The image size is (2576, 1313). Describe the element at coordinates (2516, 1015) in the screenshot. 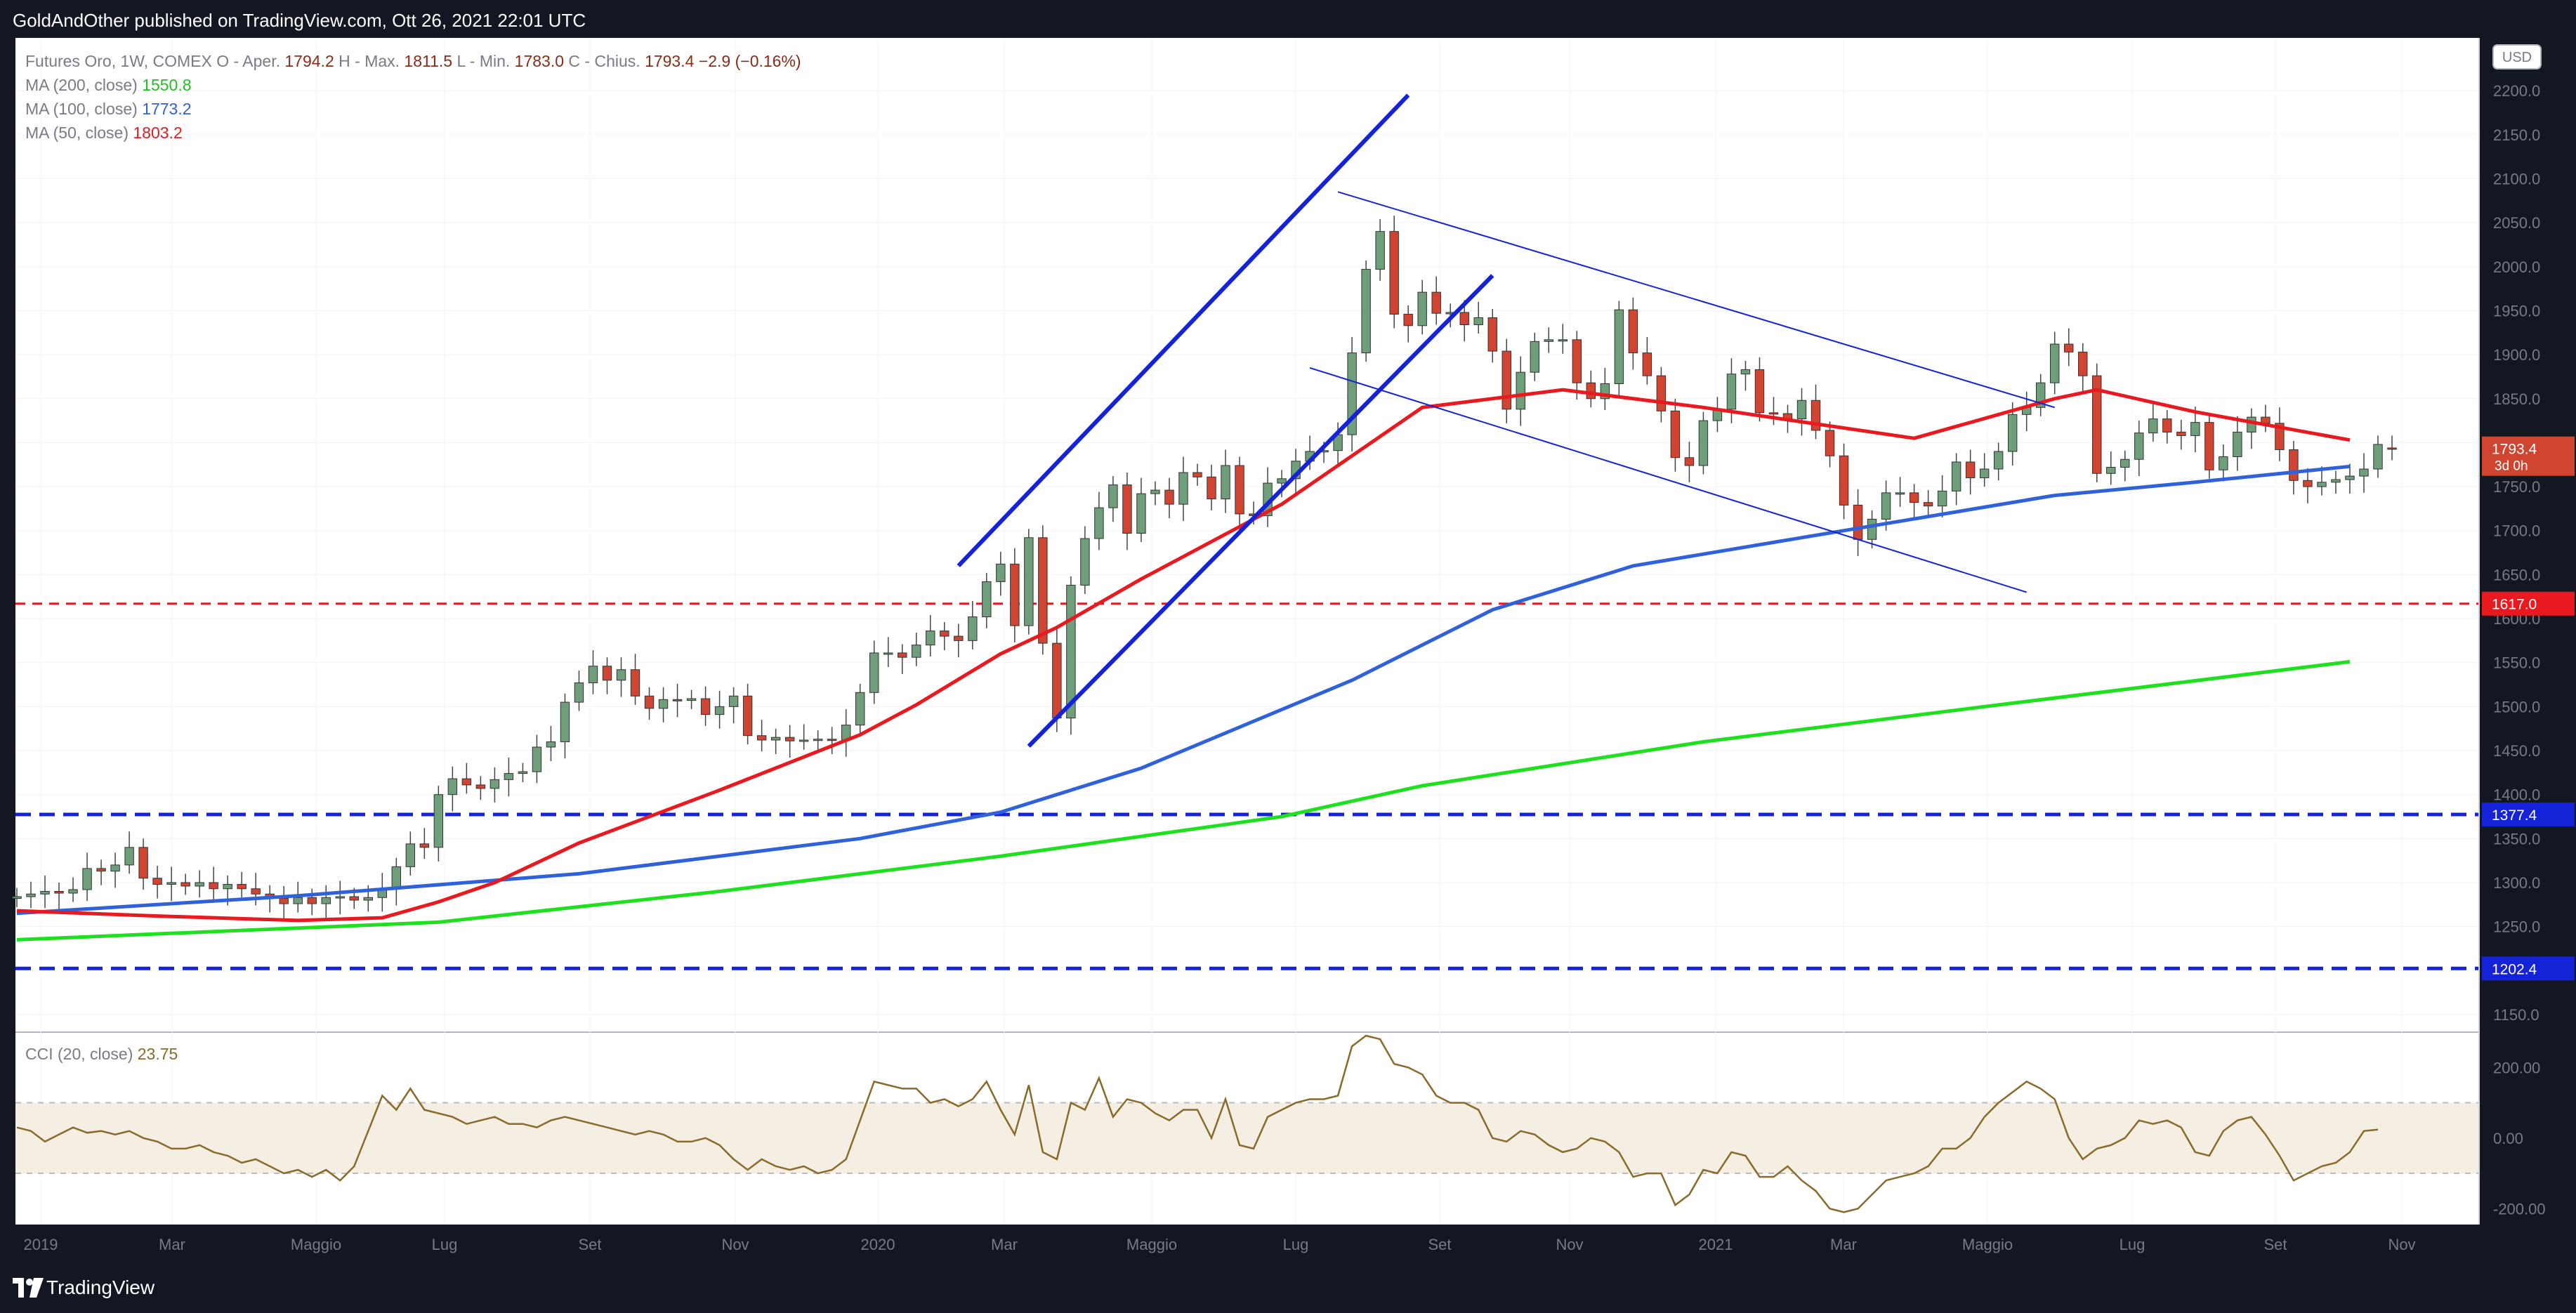

I see `price-tick-label: 1150.0` at that location.